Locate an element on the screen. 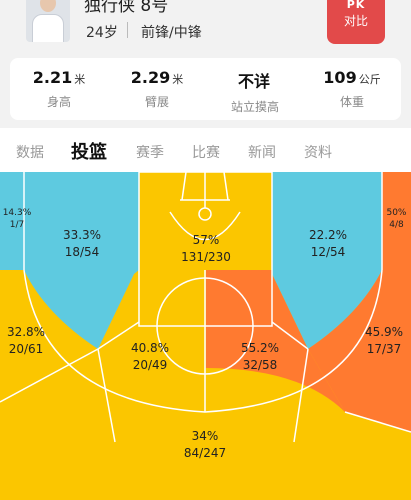 This screenshot has height=500, width=411. zone-label-right-wing-three: 45.9% 17/37 is located at coordinates (384, 341).